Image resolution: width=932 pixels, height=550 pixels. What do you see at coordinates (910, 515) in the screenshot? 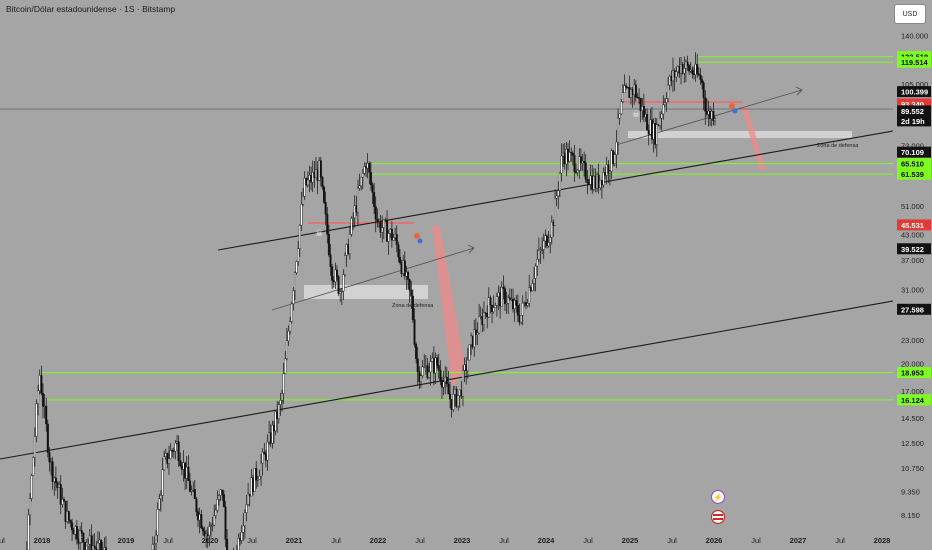
I see `y-axis-tick-label: 8.150` at bounding box center [910, 515].